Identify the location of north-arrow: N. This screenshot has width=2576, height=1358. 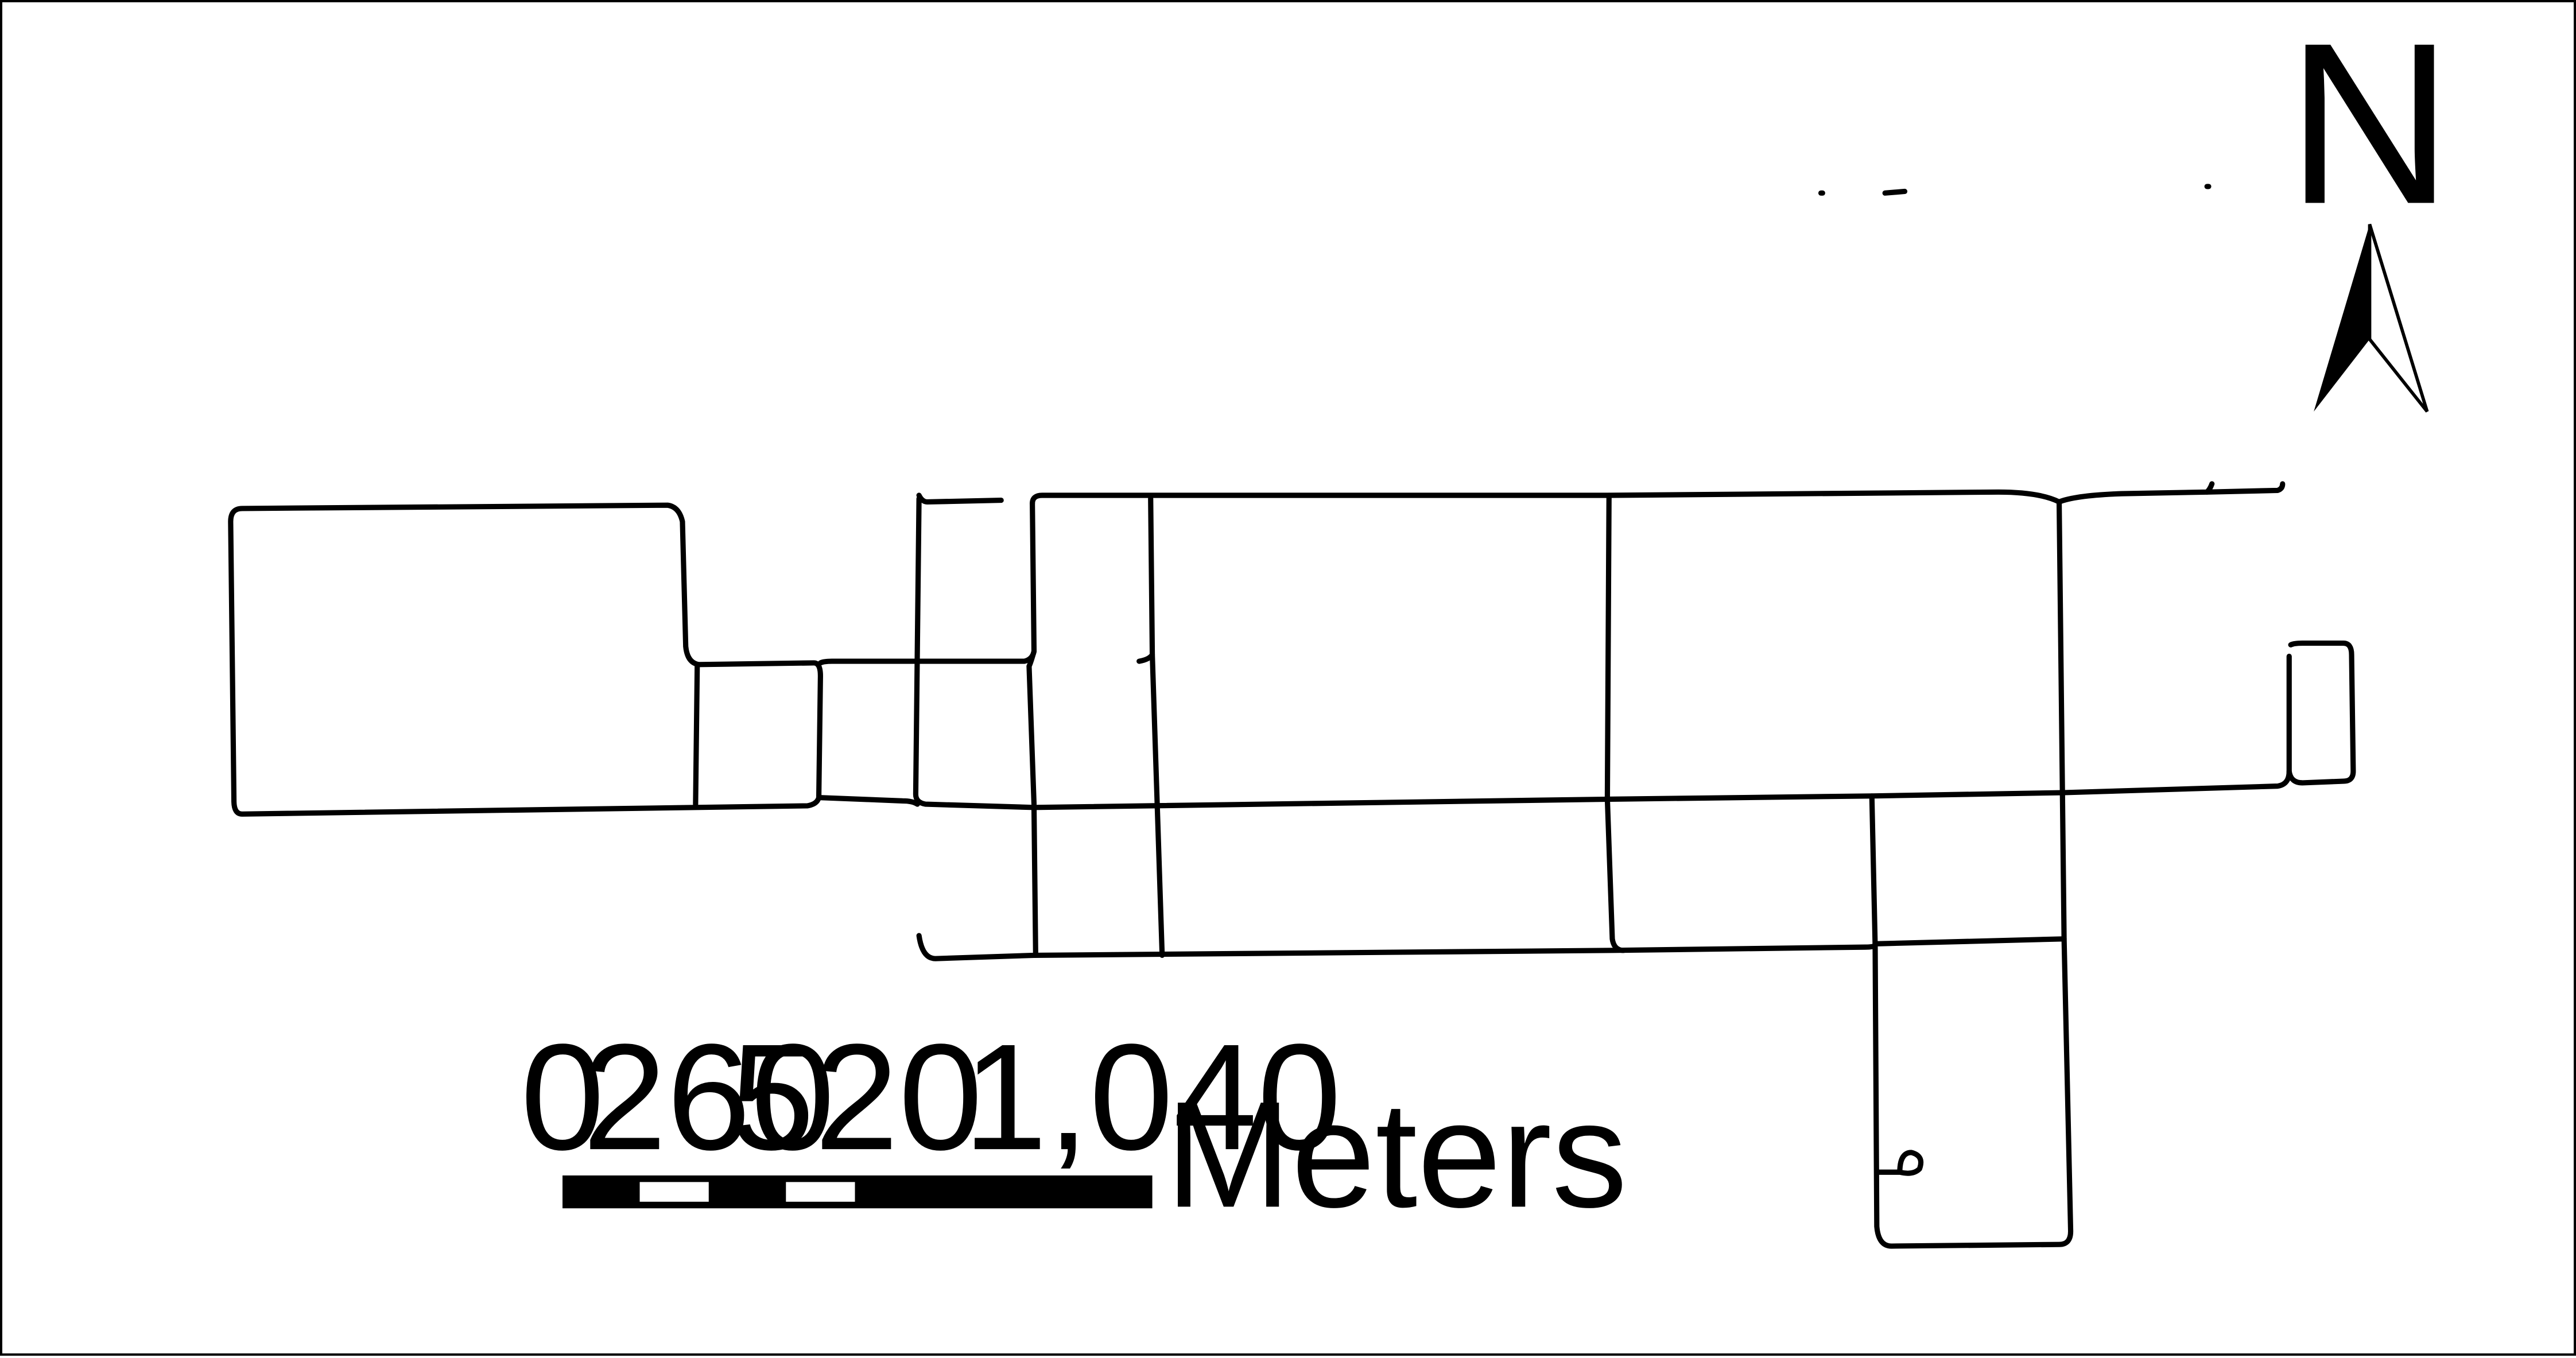
(2370, 208).